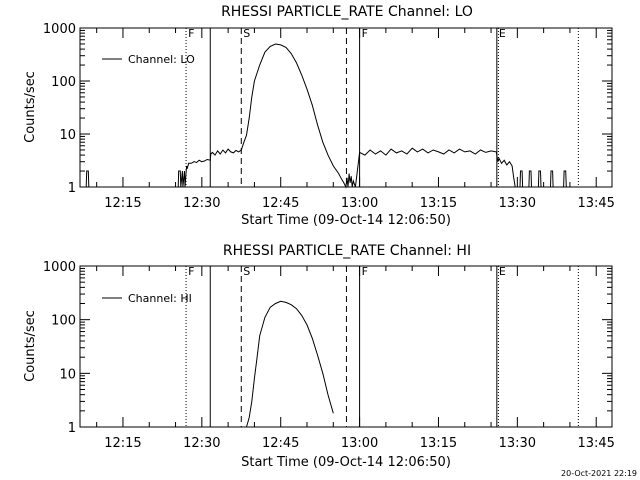  I want to click on series-line, so click(290, 364).